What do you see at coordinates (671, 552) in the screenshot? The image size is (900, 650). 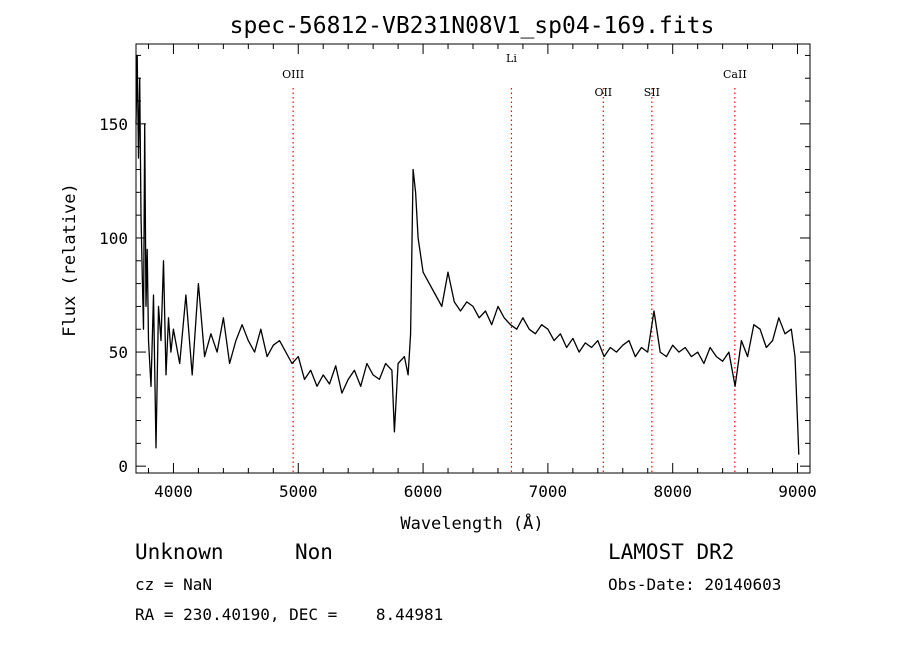 I see `survey-name: LAMOST DR2` at bounding box center [671, 552].